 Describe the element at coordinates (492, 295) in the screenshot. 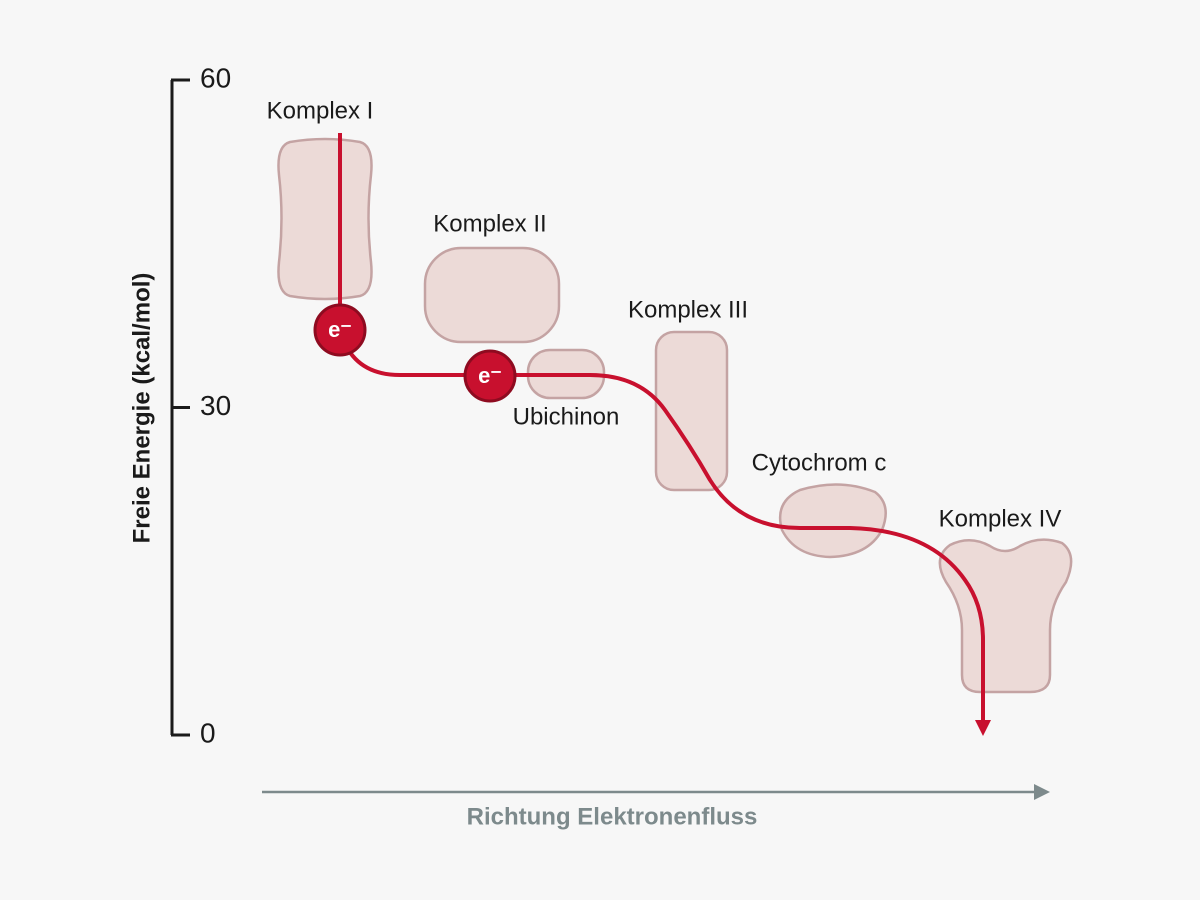

I see `komplex-ii-shape` at that location.